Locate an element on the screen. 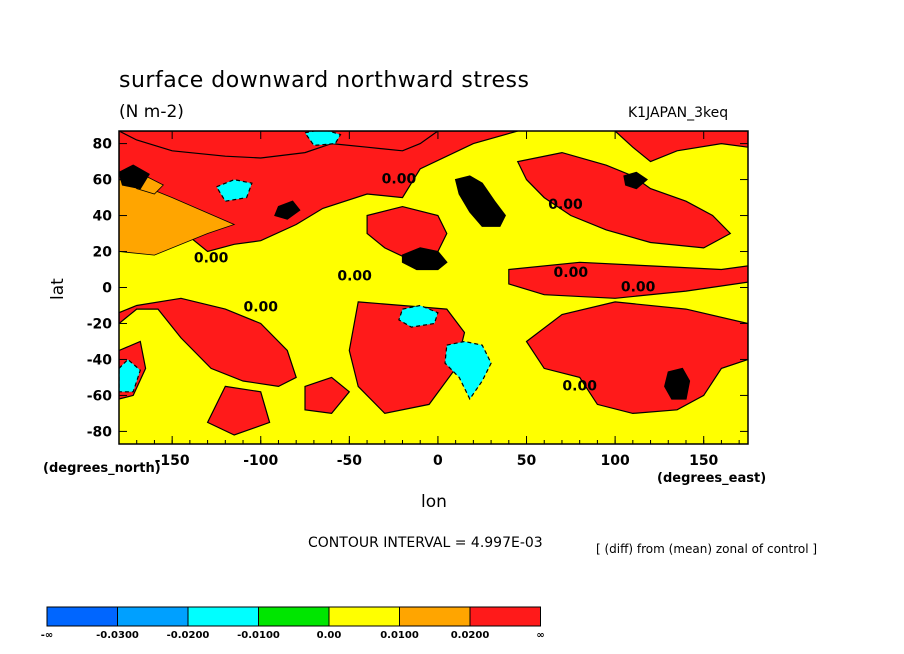 This screenshot has width=904, height=654. contour-label-0: 0.00 is located at coordinates (399, 180).